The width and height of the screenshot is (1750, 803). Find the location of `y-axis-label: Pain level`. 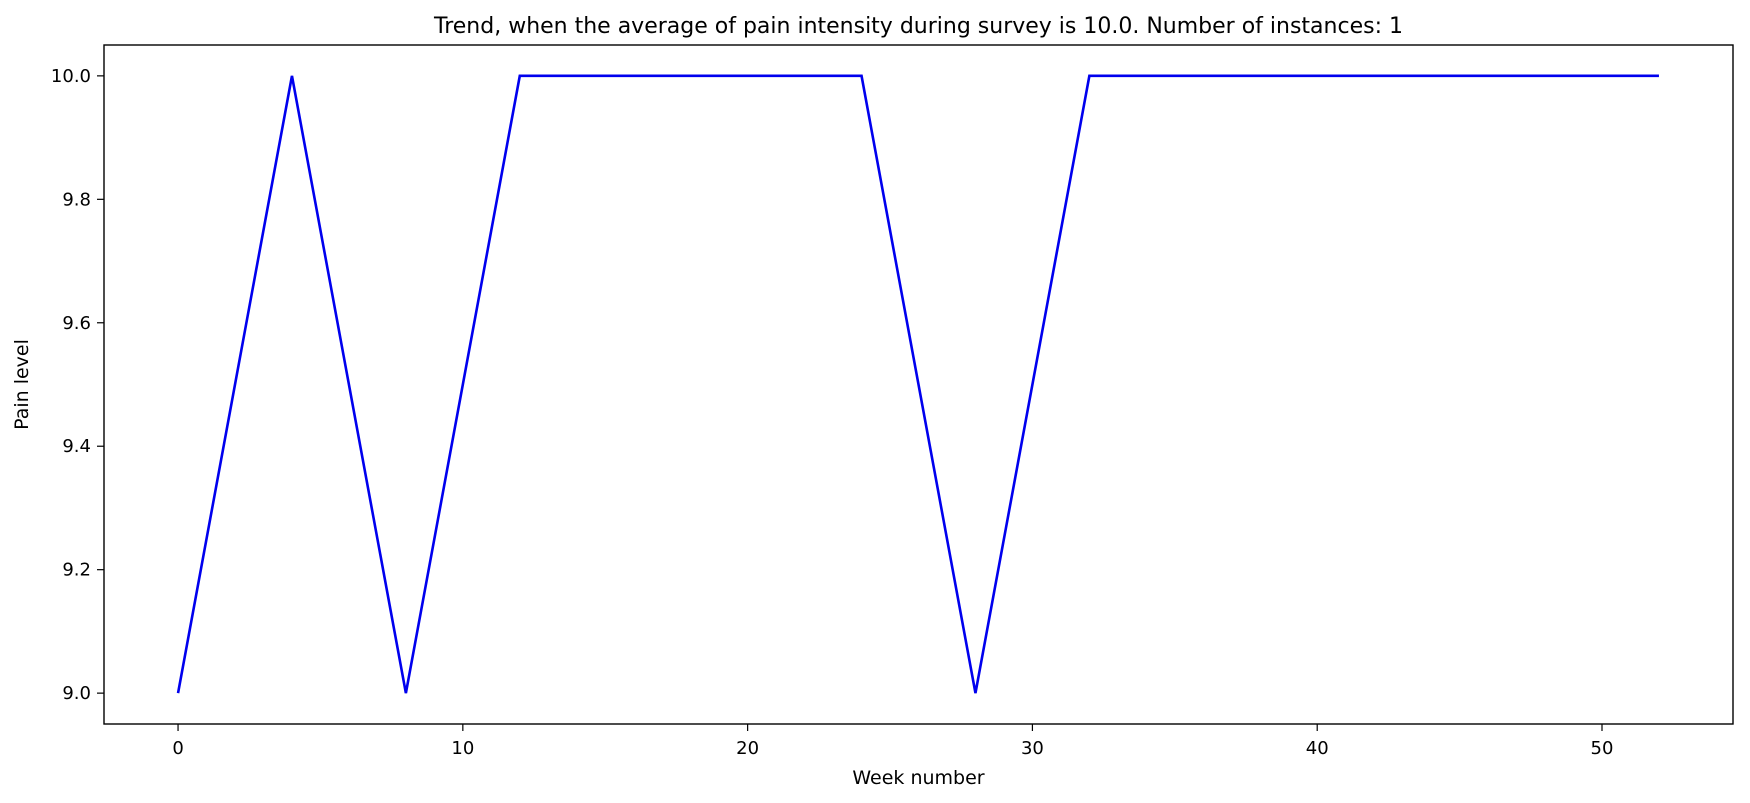

y-axis-label: Pain level is located at coordinates (22, 384).